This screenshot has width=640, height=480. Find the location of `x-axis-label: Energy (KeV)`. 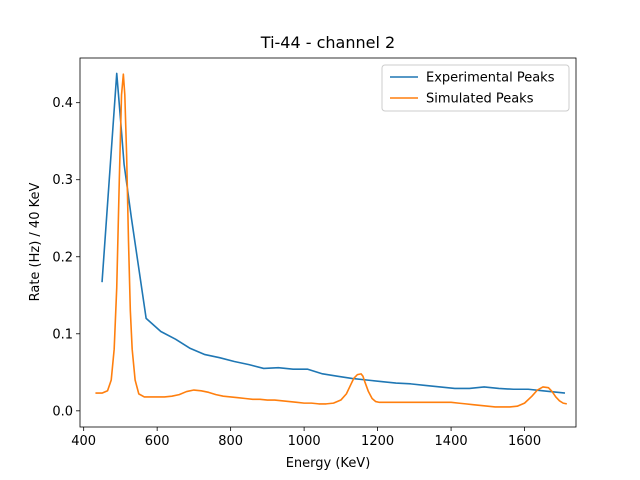

x-axis-label: Energy (KeV) is located at coordinates (328, 463).